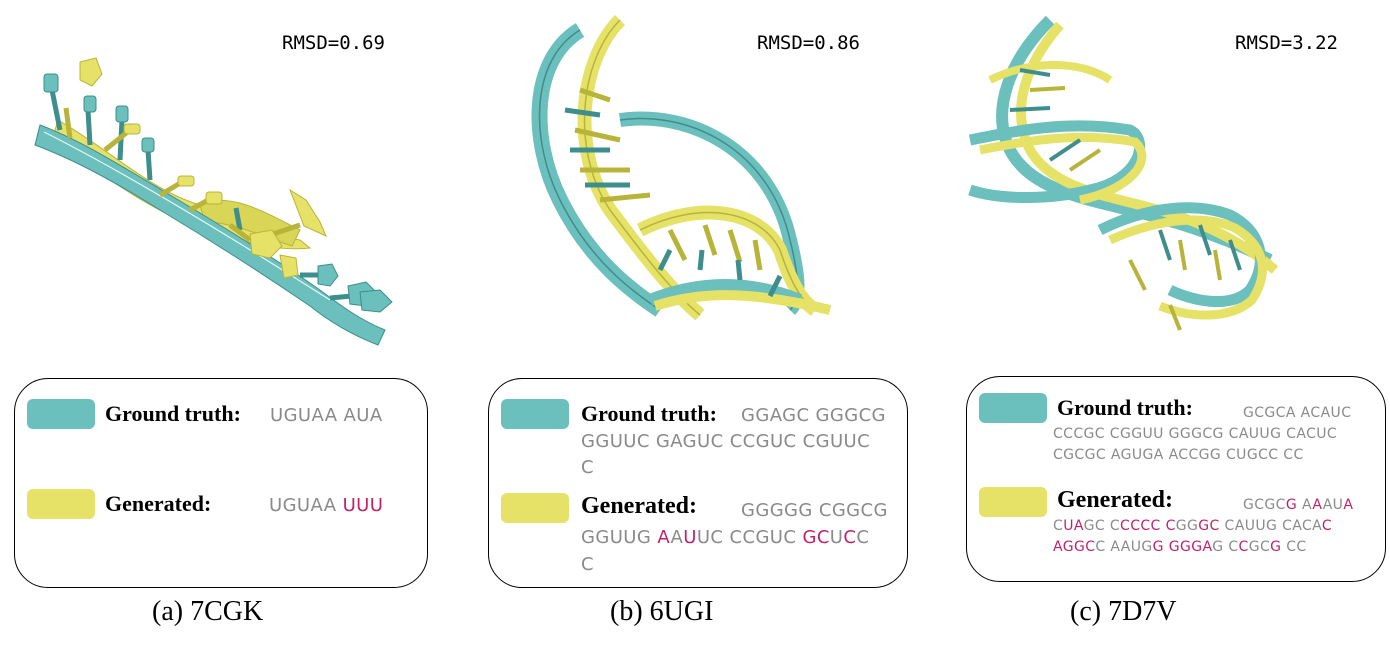  I want to click on mutated-bases: G GGGA, so click(1182, 547).